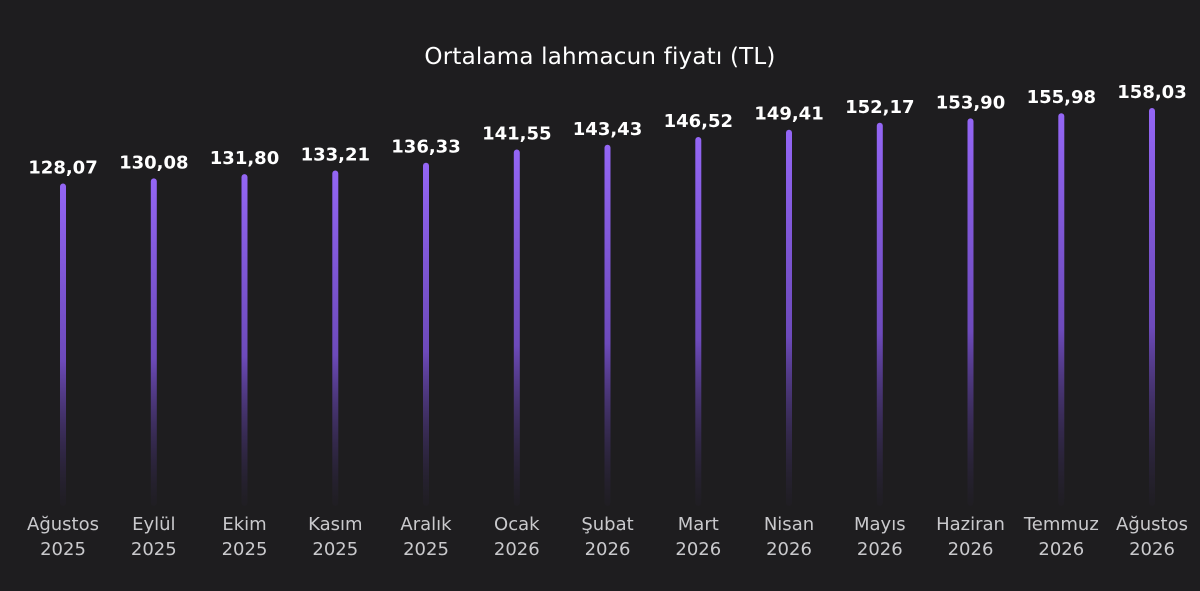 Image resolution: width=1200 pixels, height=591 pixels. I want to click on data-label: 136,33, so click(425, 147).